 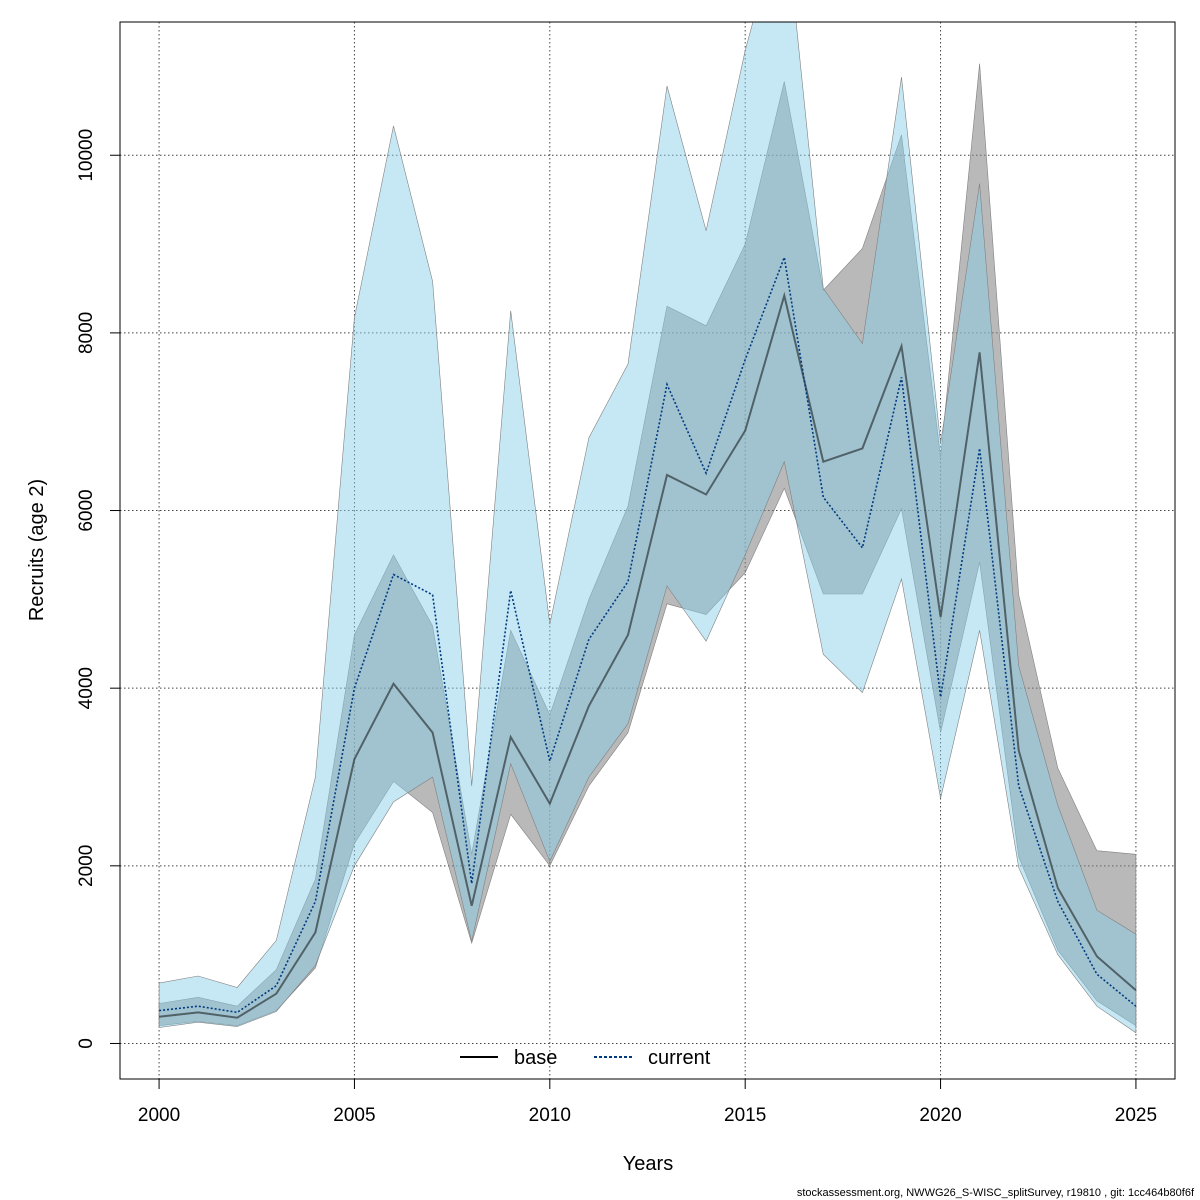 I want to click on x-axis-title: Years, so click(x=648, y=1164).